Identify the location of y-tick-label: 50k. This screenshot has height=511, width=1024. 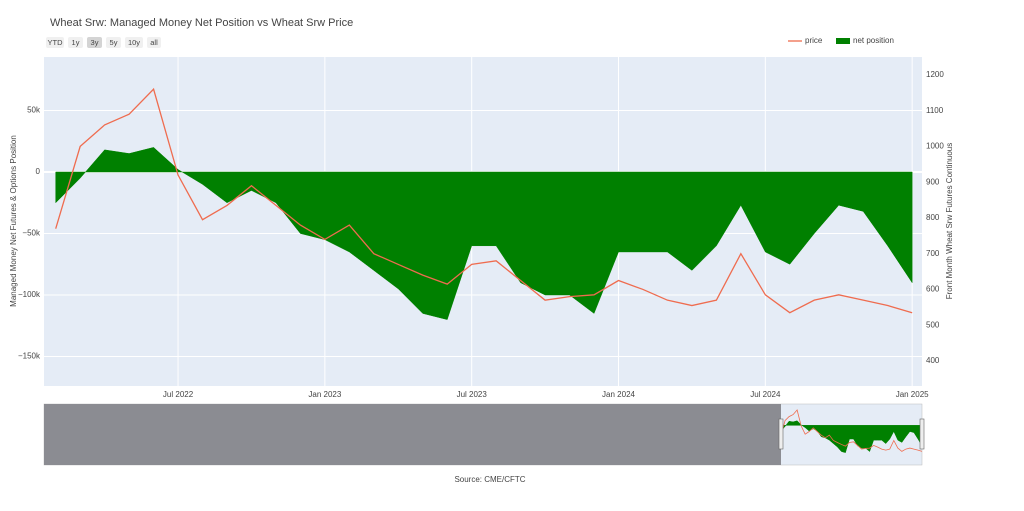
(34, 110).